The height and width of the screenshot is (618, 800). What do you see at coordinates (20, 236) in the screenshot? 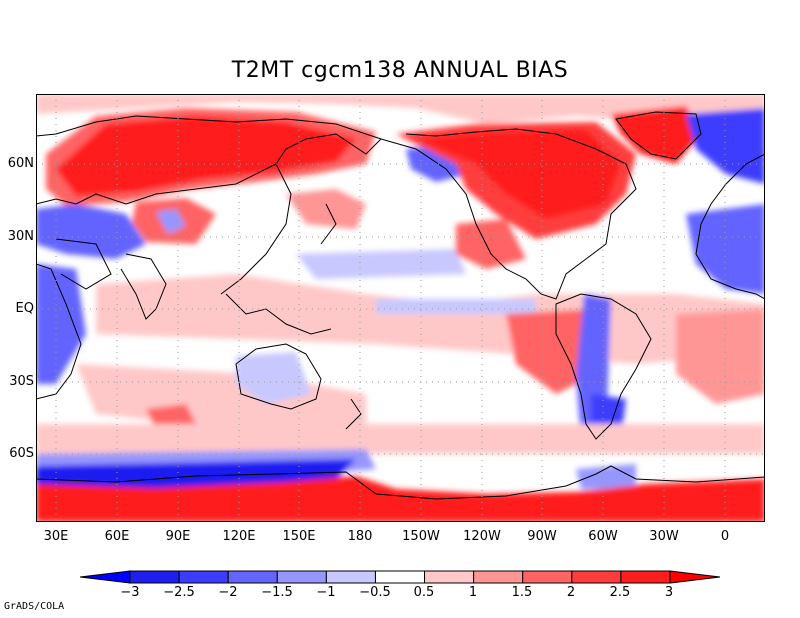
I see `lat-label-30n: 30N` at bounding box center [20, 236].